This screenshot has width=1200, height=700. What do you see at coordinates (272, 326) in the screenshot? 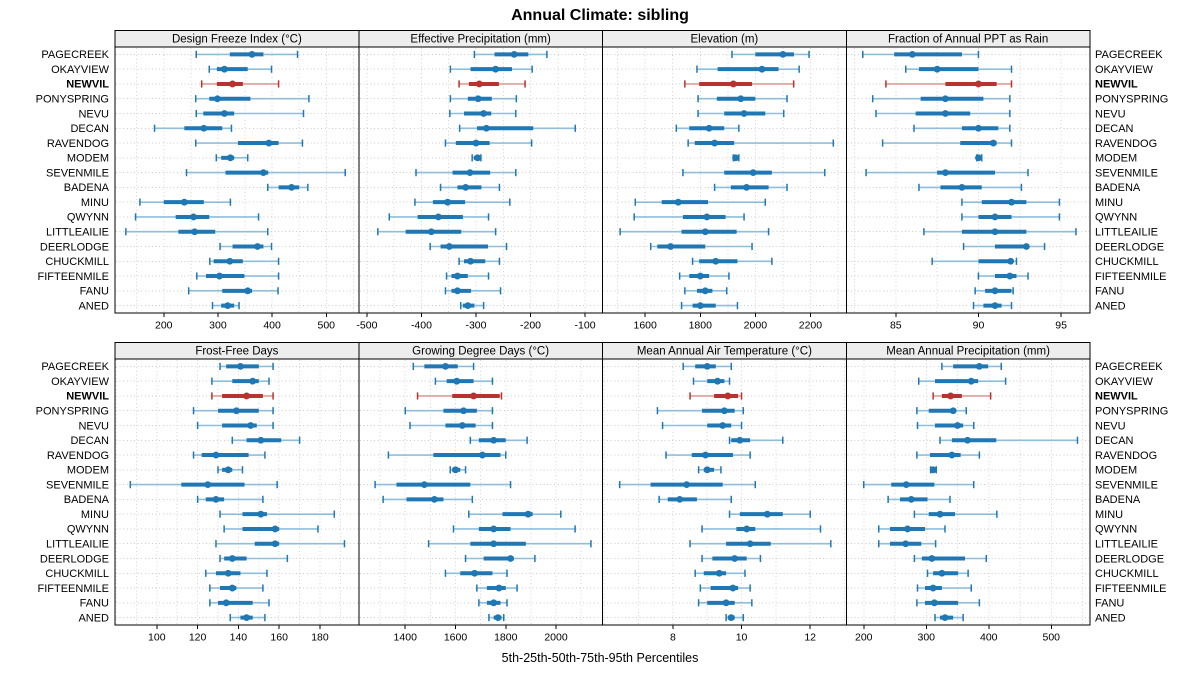
I see `axis-tick-label: 400` at bounding box center [272, 326].